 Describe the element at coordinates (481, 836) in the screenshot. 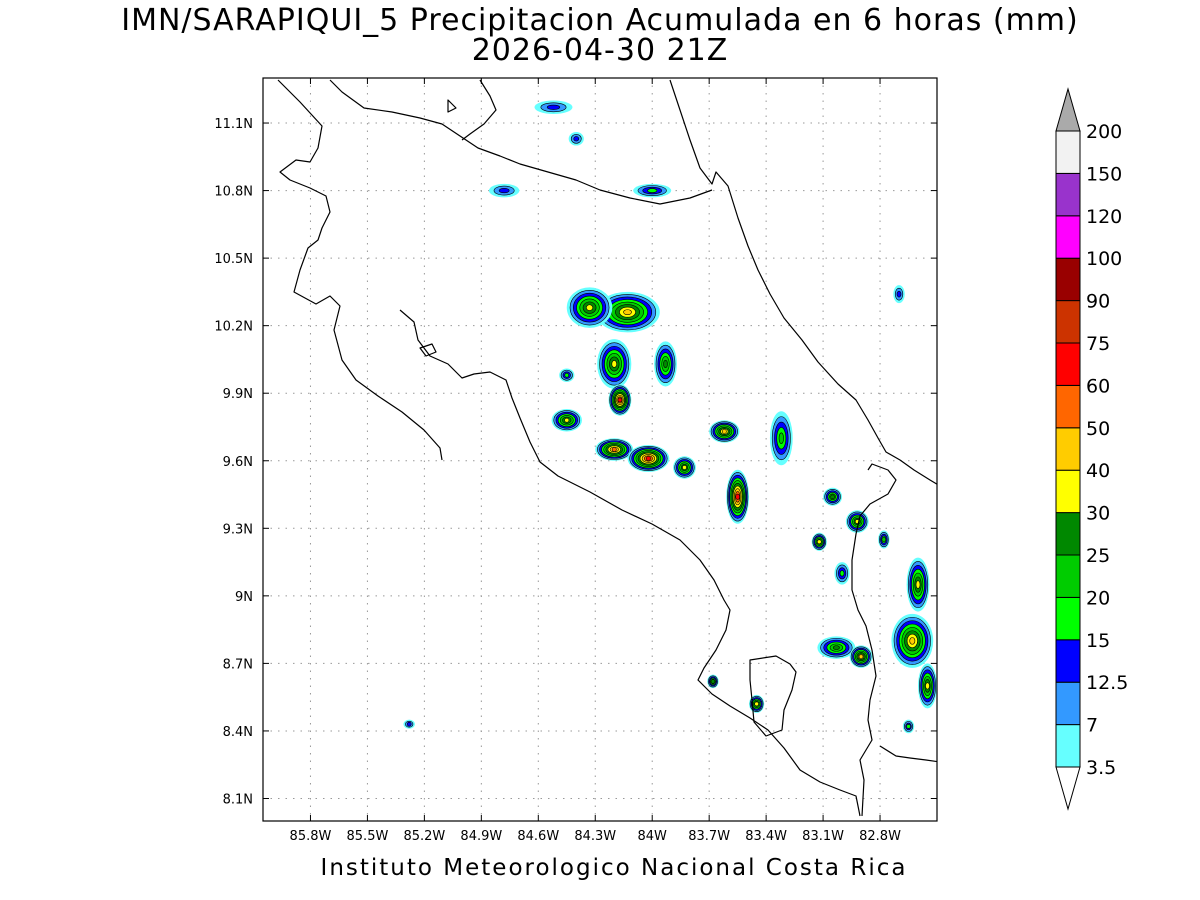

I see `lon-tick-label: 84.9W` at that location.